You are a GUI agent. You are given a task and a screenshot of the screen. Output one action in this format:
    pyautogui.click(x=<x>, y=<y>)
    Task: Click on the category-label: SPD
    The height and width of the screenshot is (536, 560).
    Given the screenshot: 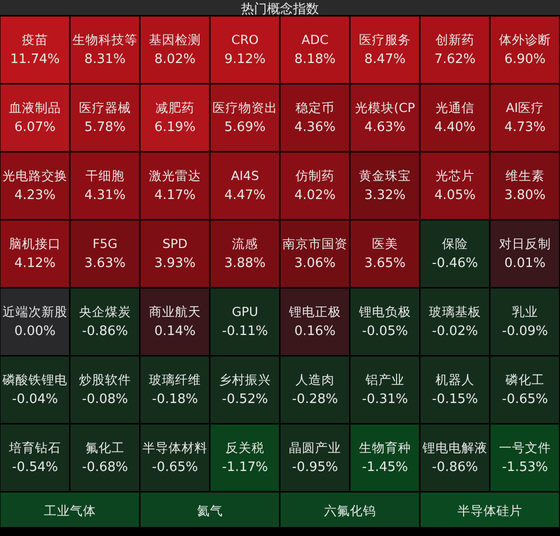 What is the action you would take?
    pyautogui.click(x=175, y=243)
    